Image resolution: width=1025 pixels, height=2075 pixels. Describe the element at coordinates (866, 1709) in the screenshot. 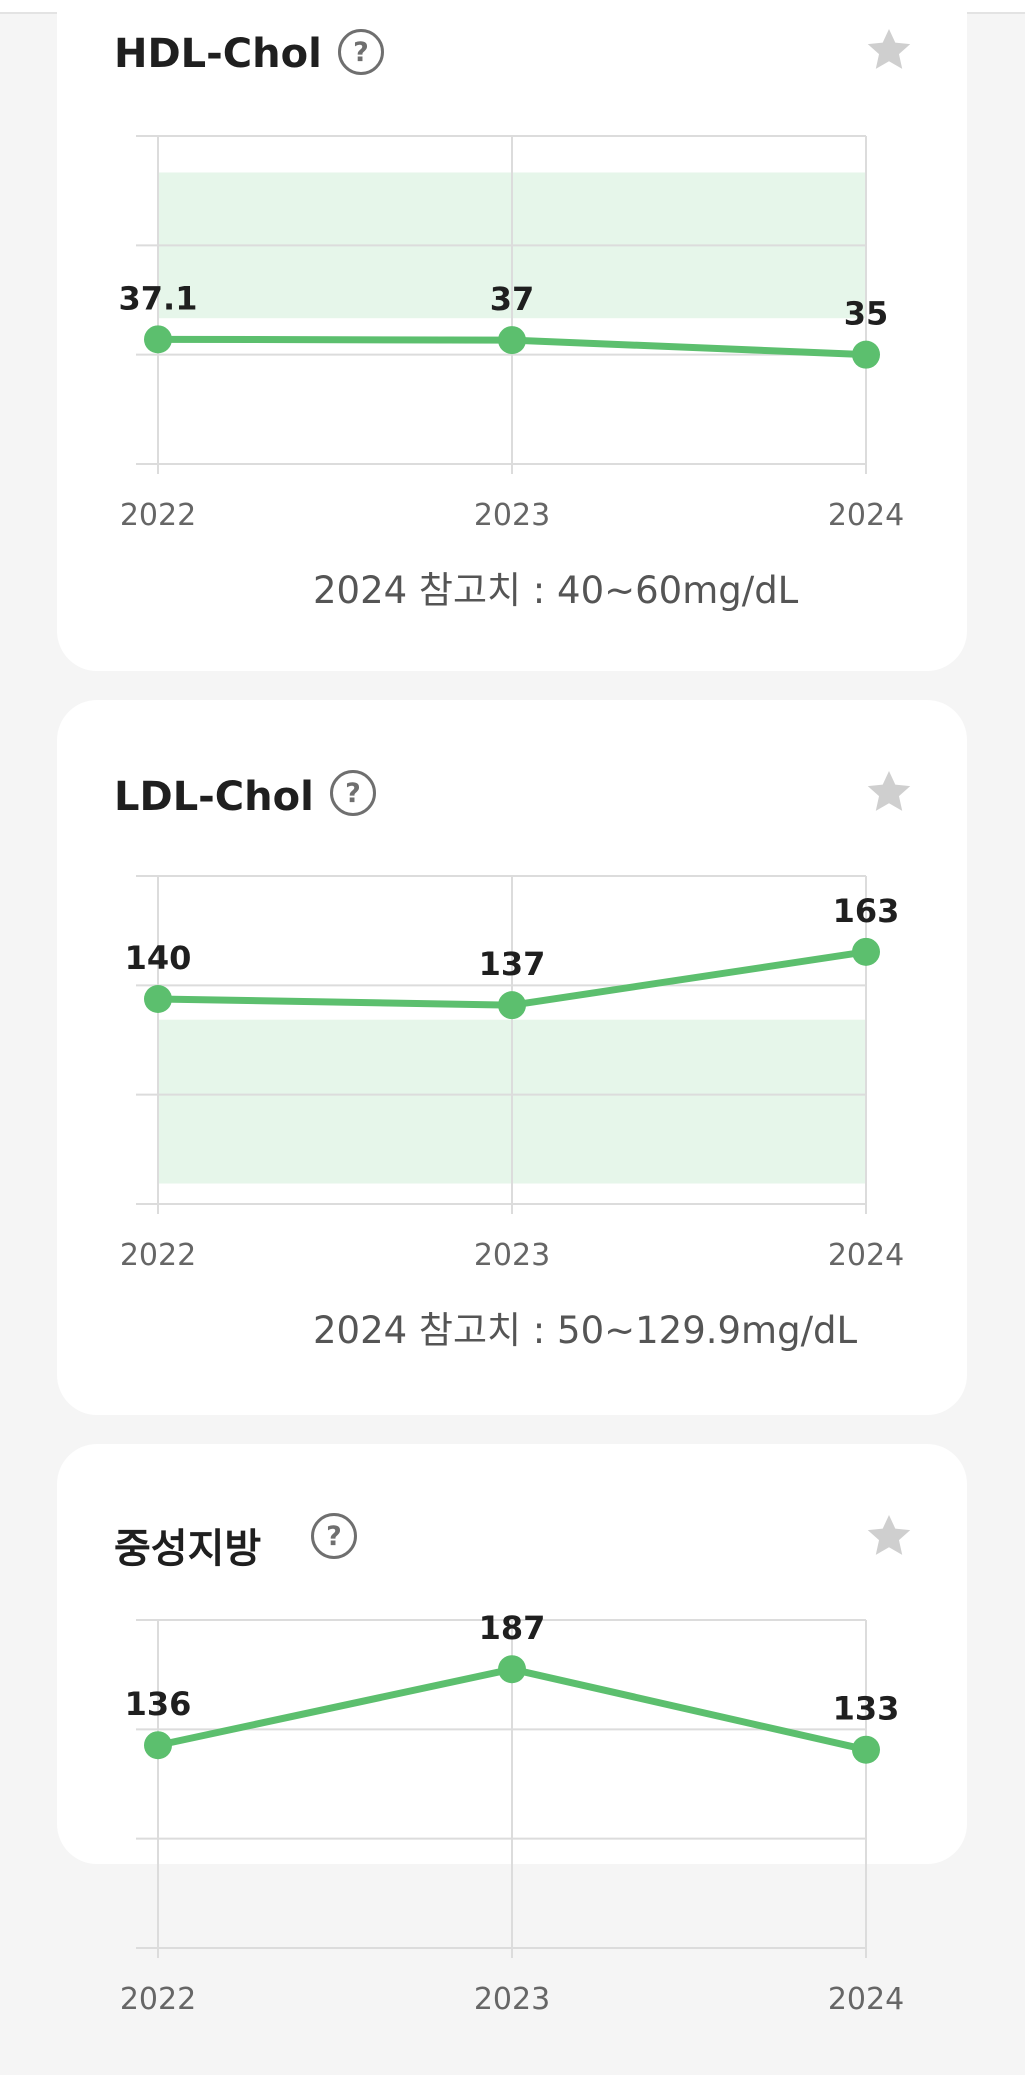

I see `data-label: 133` at that location.